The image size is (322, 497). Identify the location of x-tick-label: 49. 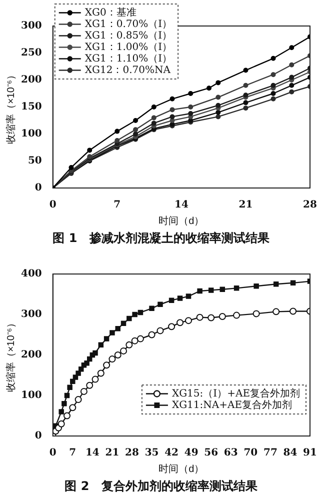
(191, 453).